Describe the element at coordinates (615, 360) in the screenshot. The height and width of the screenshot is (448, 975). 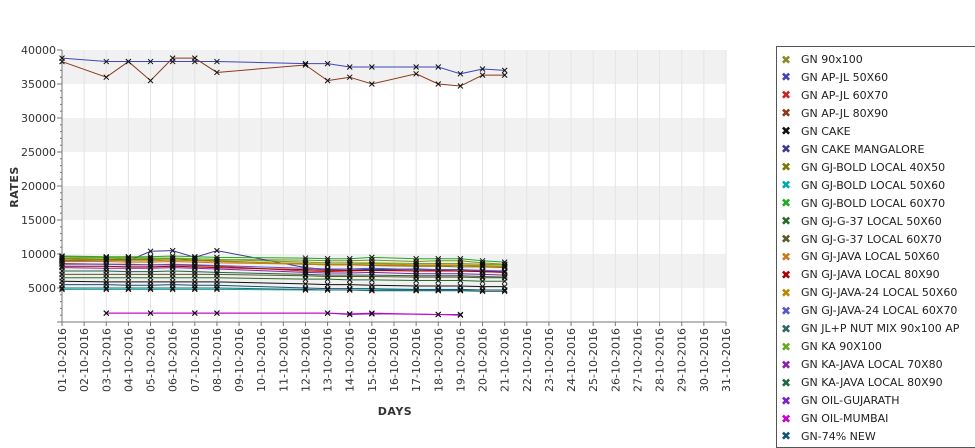
I see `x-tick-label: 26-10-2016` at that location.